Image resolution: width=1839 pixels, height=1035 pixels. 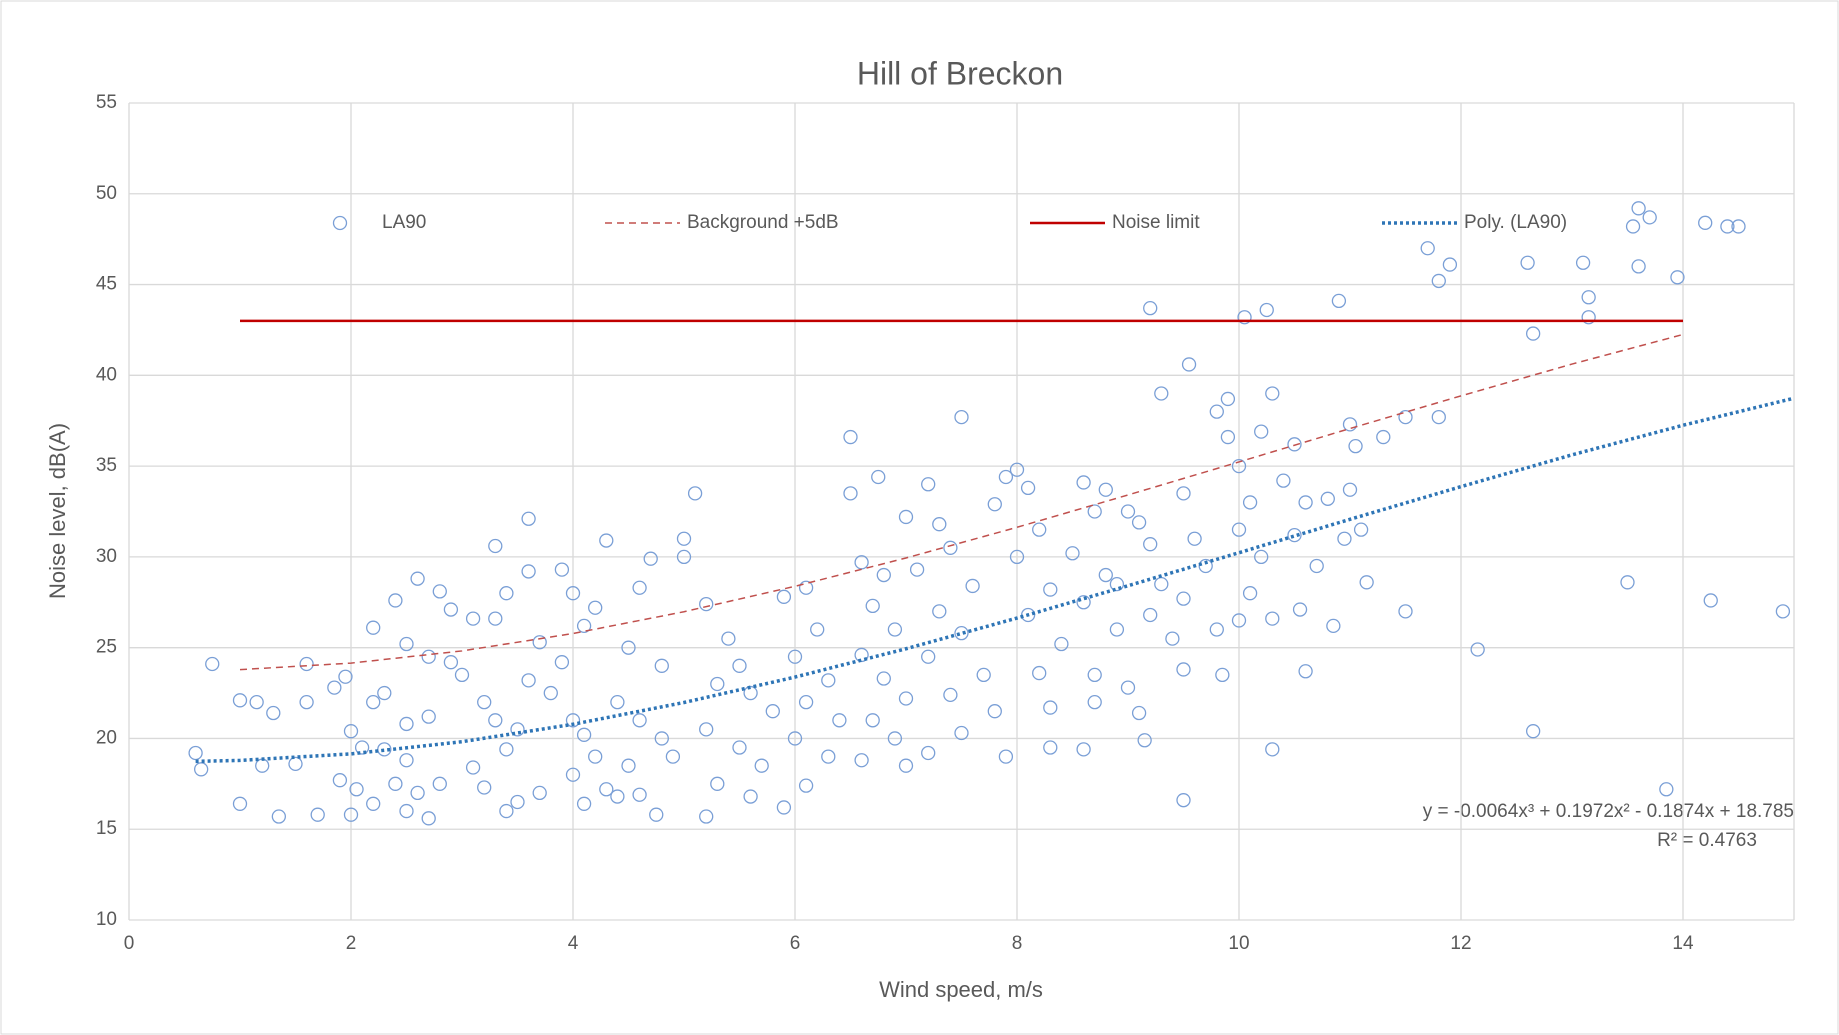 I want to click on x-tick-label: 2, so click(x=351, y=943).